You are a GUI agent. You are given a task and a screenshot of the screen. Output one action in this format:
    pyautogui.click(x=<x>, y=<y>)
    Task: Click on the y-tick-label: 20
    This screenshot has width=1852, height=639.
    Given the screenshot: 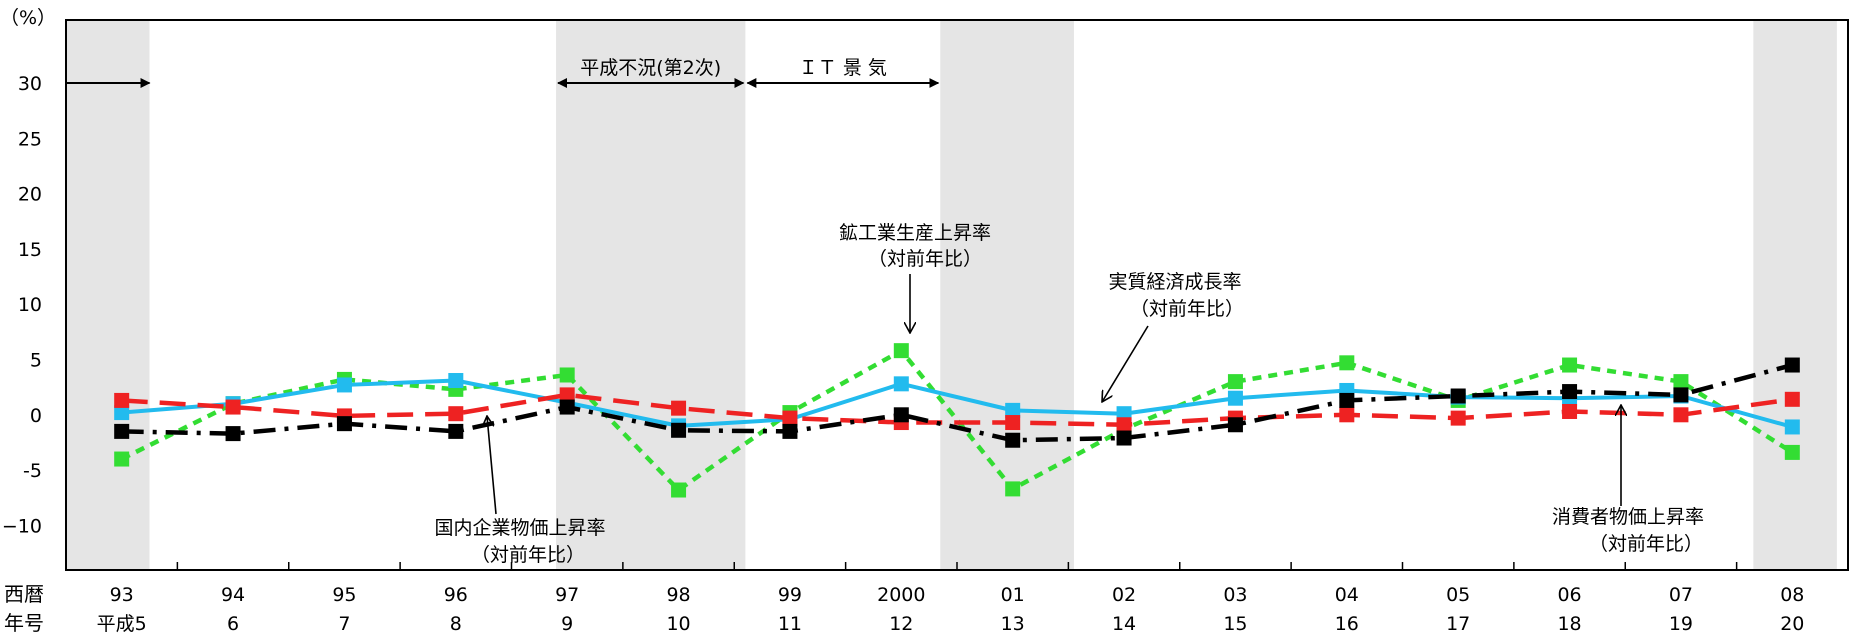 What is the action you would take?
    pyautogui.click(x=30, y=195)
    